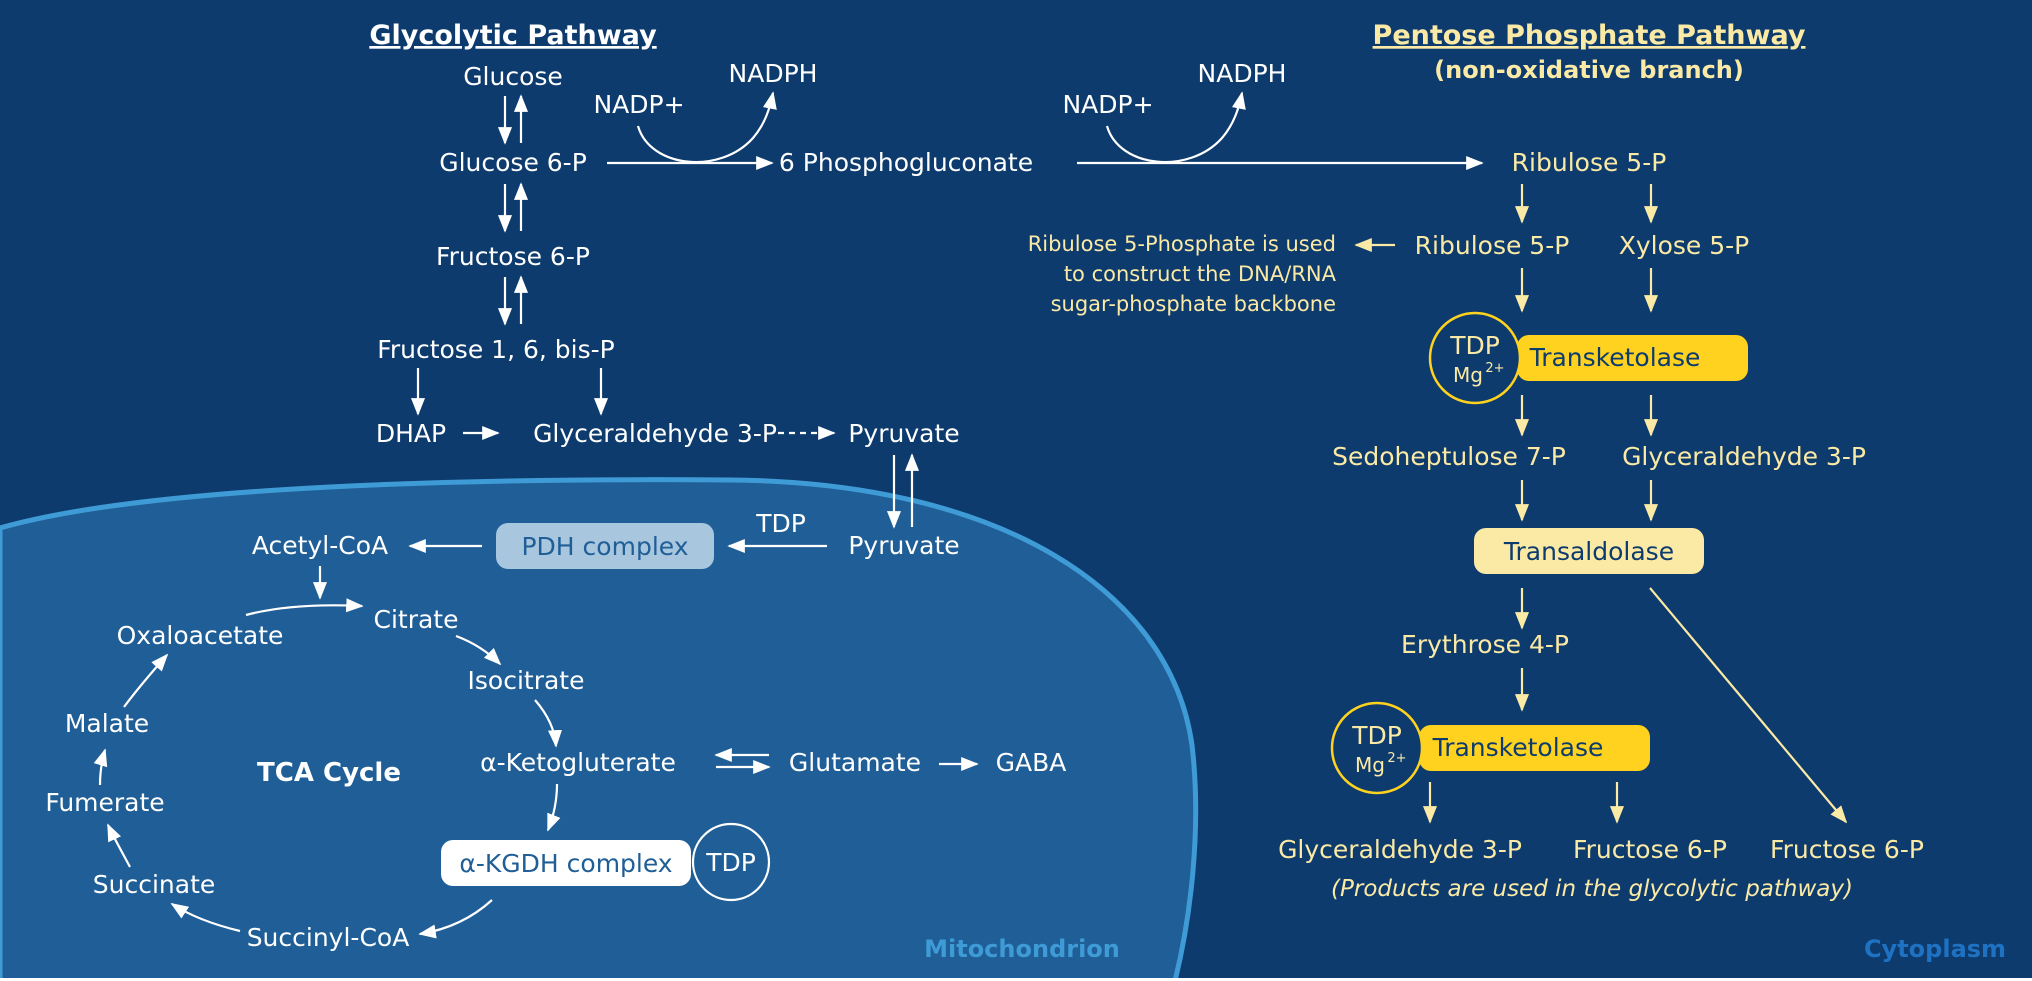 The width and height of the screenshot is (2032, 981). I want to click on fructose-6p-label: Fructose 6-P, so click(513, 256).